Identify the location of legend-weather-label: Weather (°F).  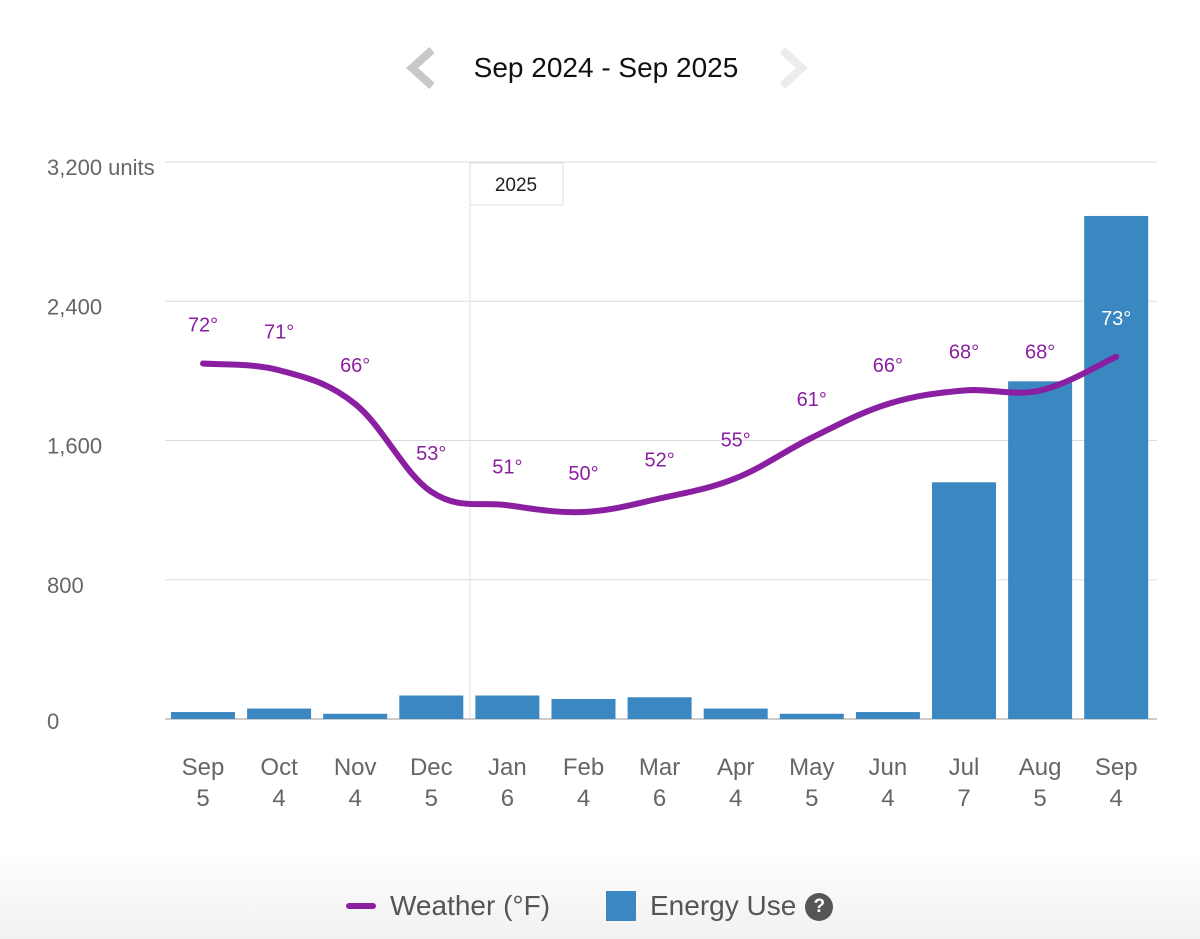
(470, 905).